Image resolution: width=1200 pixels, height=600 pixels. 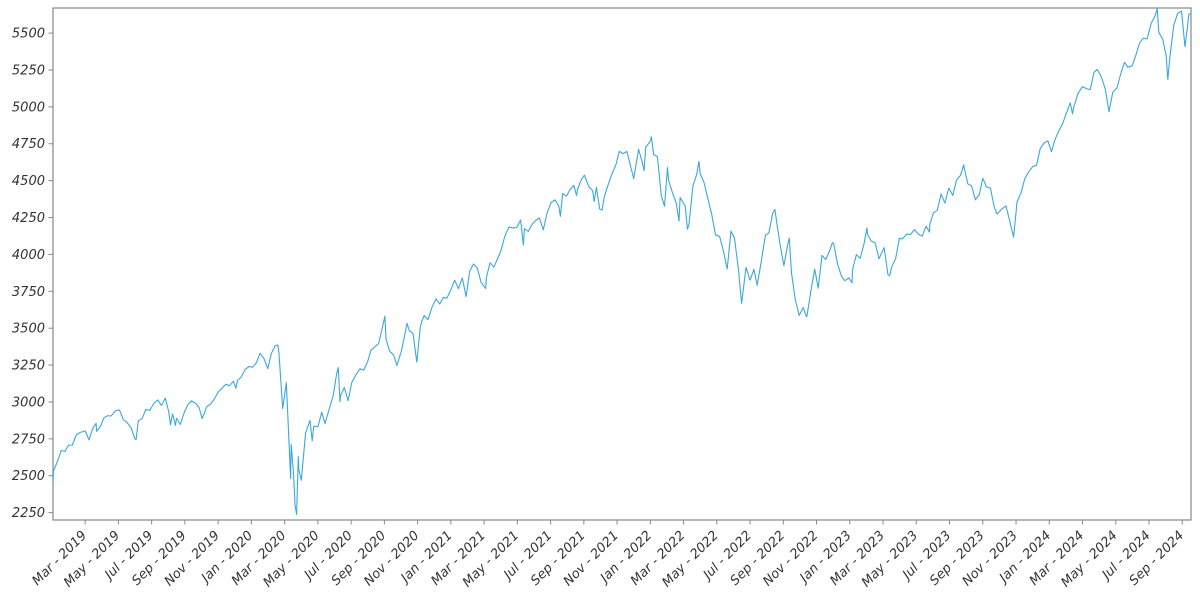 What do you see at coordinates (28, 144) in the screenshot?
I see `y-axis-tick-label: 4750` at bounding box center [28, 144].